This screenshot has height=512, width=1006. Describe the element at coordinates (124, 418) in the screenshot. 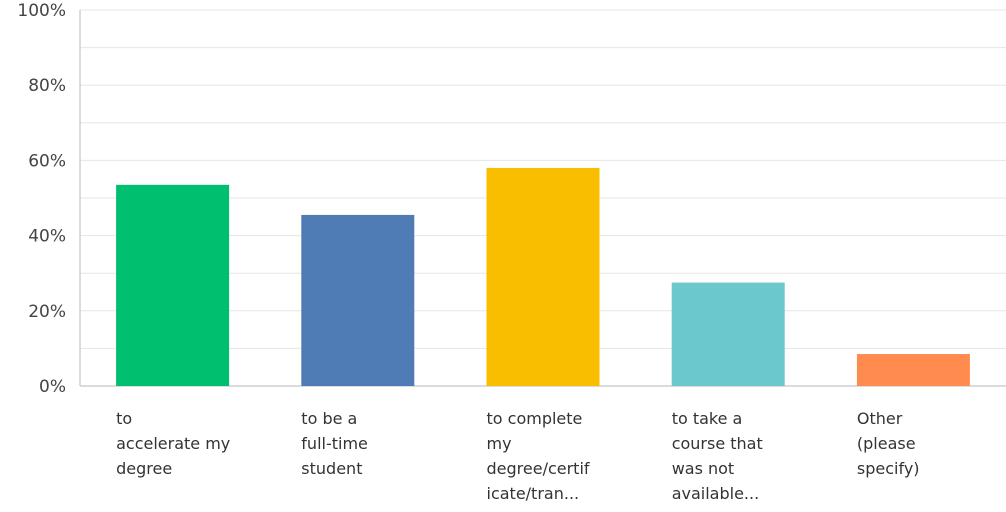

I see `x-tick-label-line: to` at that location.